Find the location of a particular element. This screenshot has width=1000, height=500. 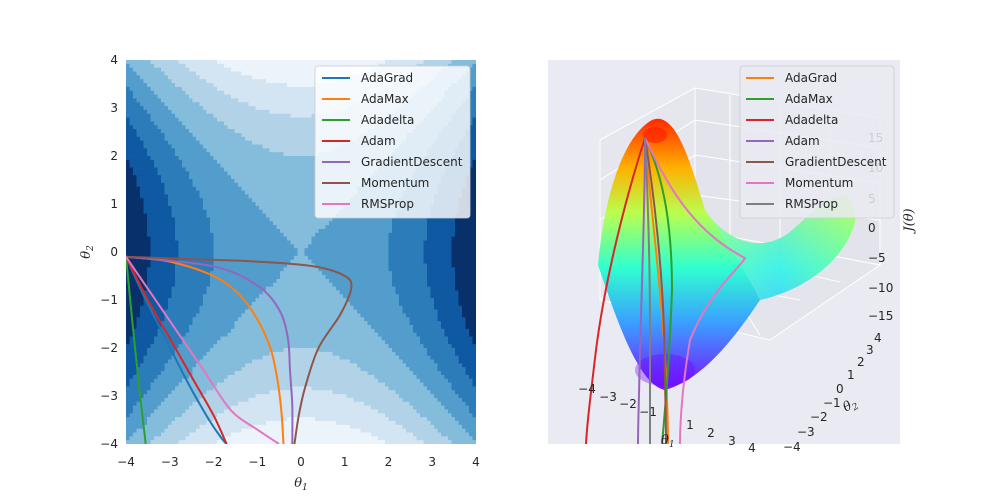

x-tick-labels: −4 −3 −2 −1 0 1 2 3 4 is located at coordinates (298, 462).